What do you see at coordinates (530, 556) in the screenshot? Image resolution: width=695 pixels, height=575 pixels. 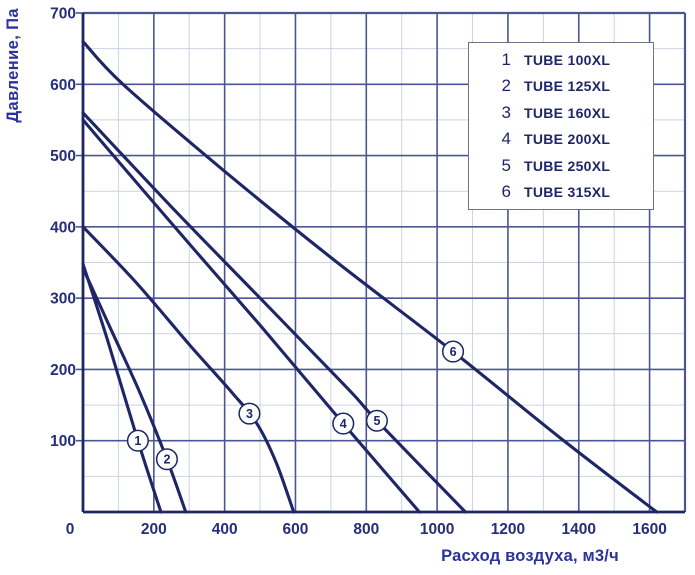 I see `x-axis-title: Расход воздуха, м3/ч` at bounding box center [530, 556].